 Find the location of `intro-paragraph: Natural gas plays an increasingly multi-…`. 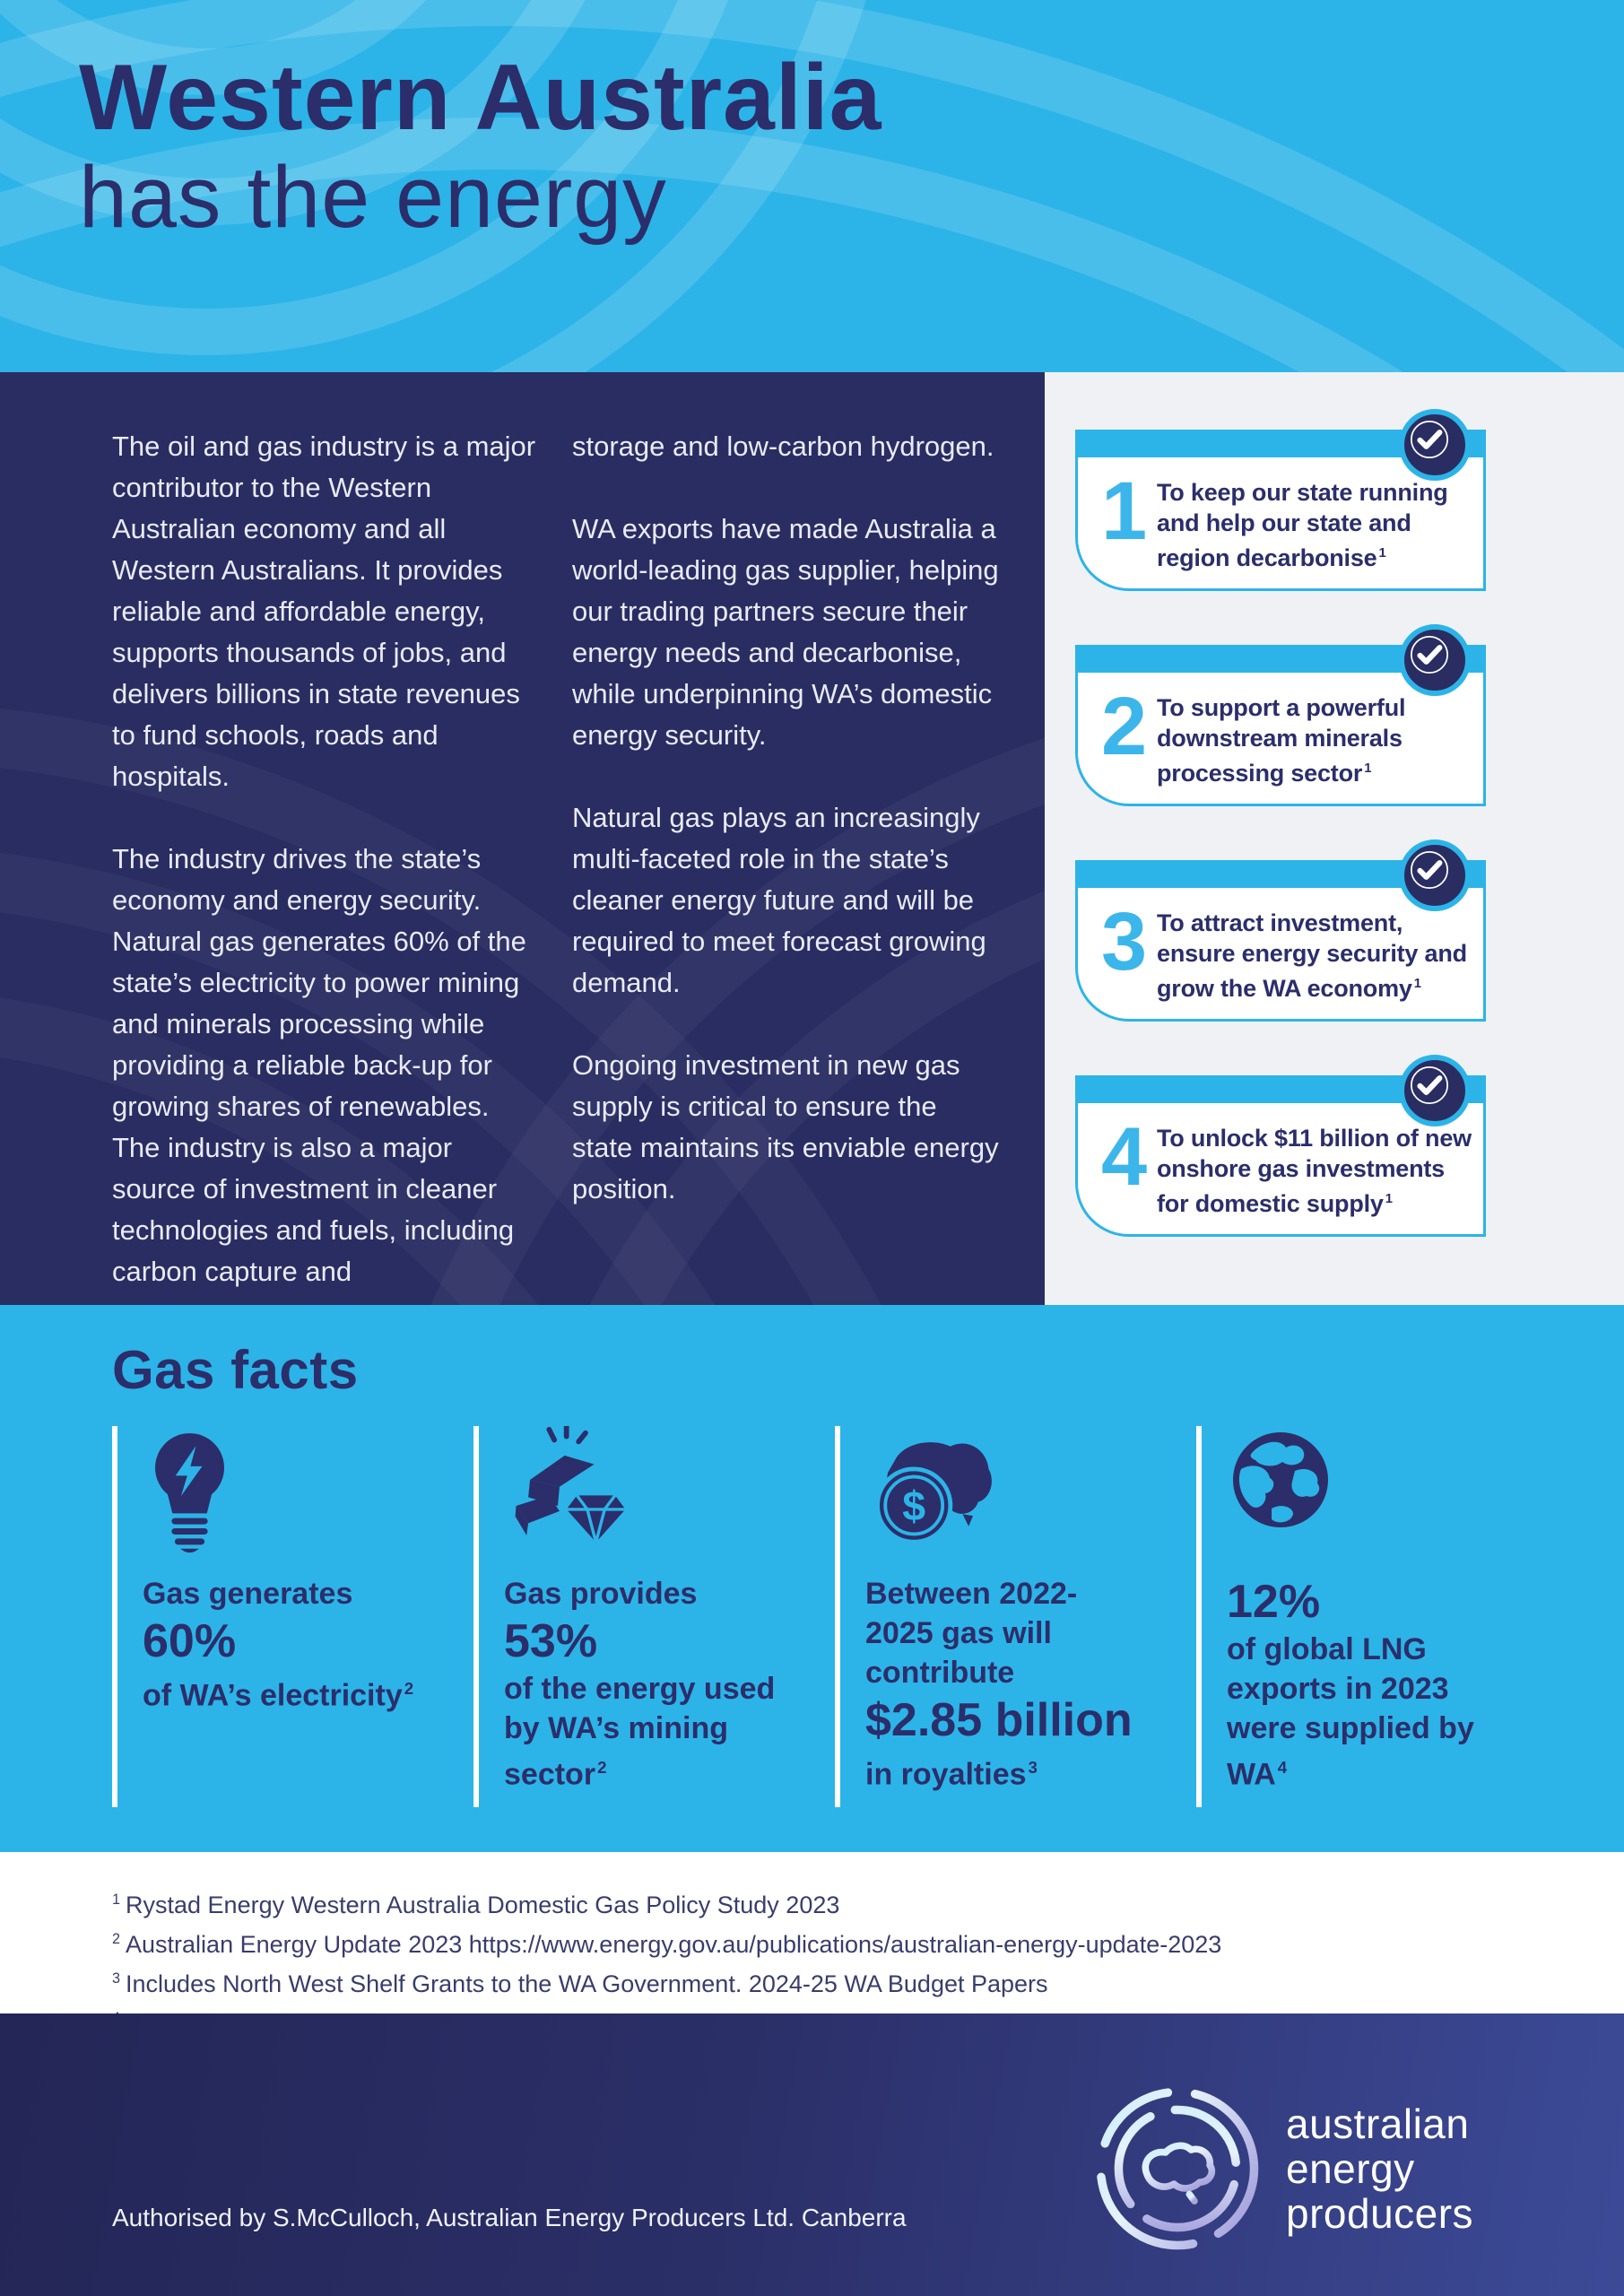

intro-paragraph: Natural gas plays an increasingly multi-… is located at coordinates (779, 900).